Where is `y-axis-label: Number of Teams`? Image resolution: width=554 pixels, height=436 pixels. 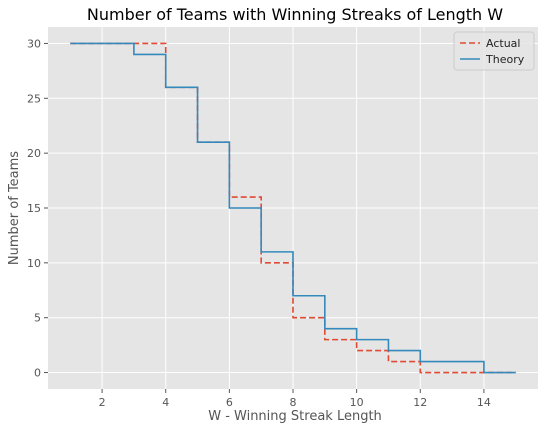 y-axis-label: Number of Teams is located at coordinates (14, 208).